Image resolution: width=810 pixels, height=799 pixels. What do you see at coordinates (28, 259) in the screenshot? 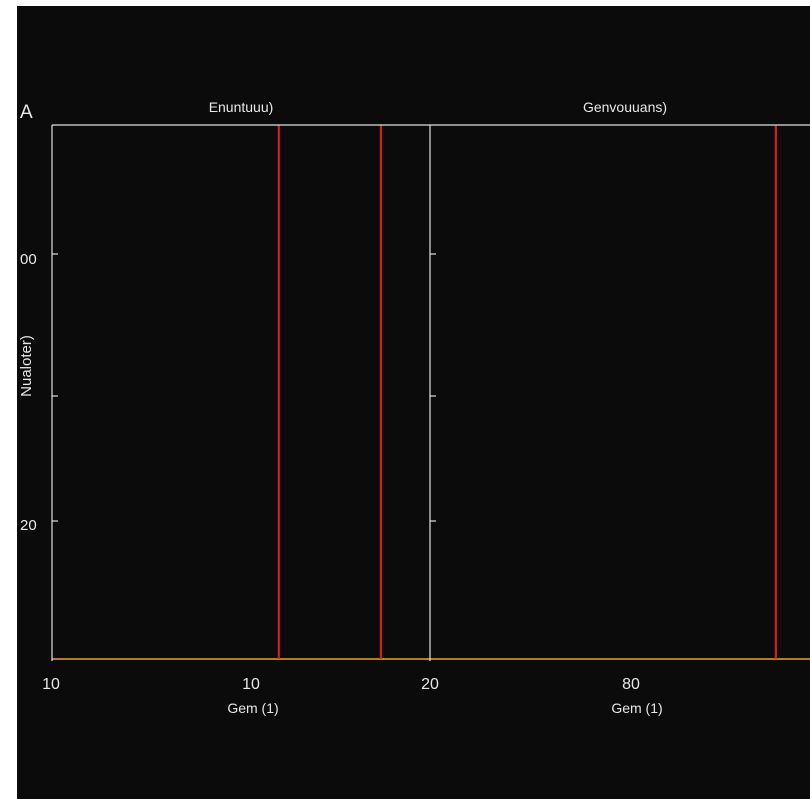
I see `y-tick-label: 00` at bounding box center [28, 259].